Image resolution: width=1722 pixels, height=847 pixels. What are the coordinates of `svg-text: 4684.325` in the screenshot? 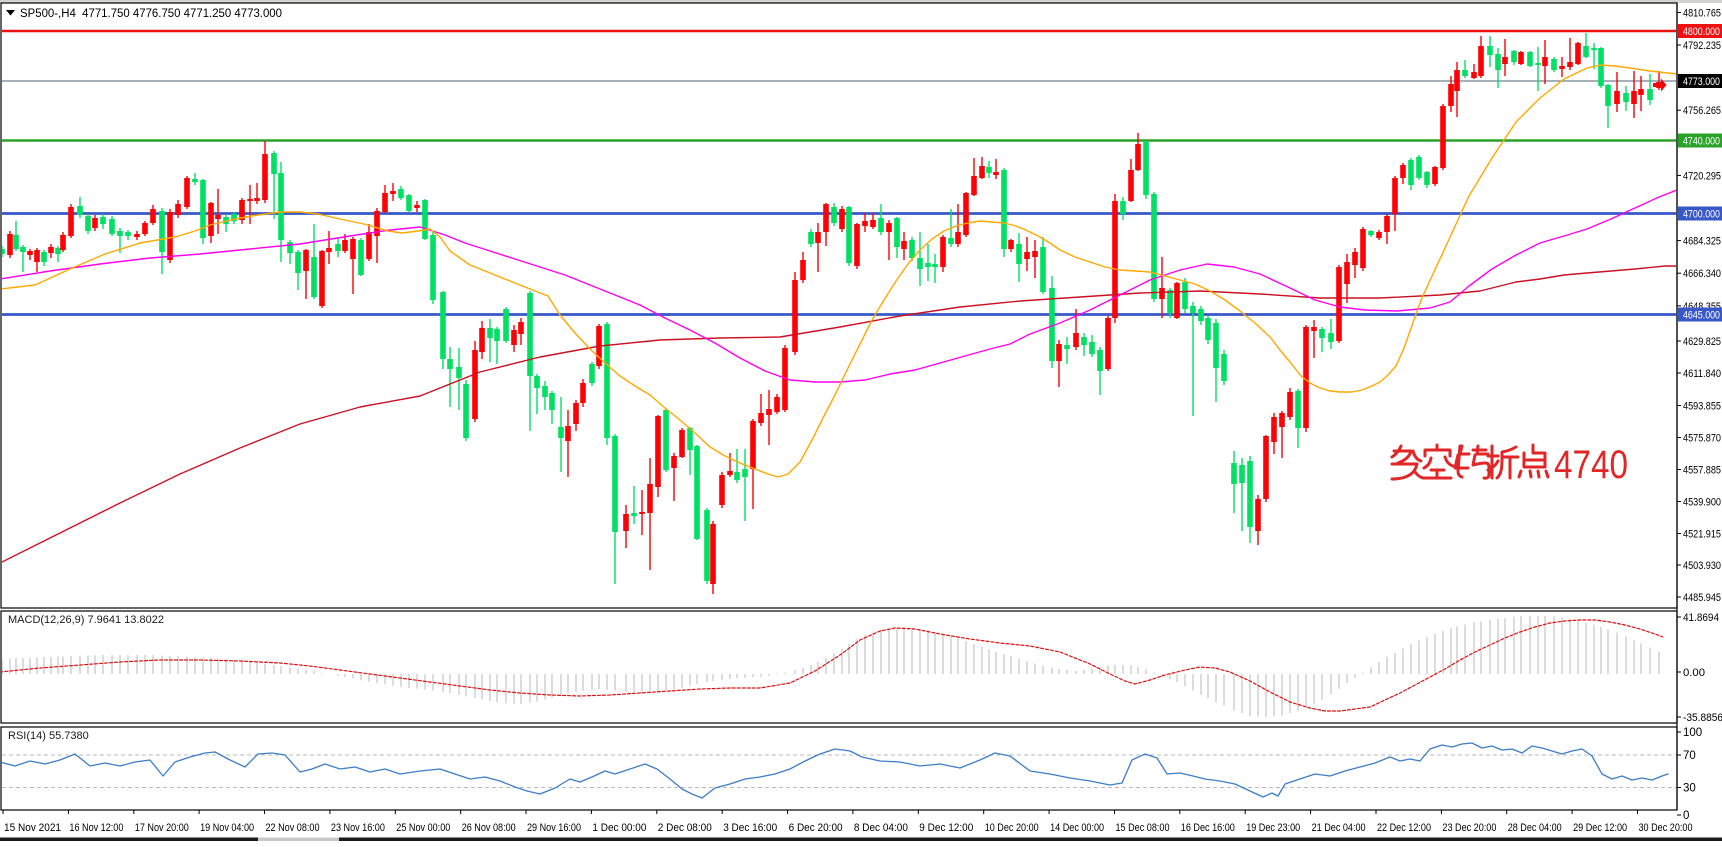 It's located at (1702, 242).